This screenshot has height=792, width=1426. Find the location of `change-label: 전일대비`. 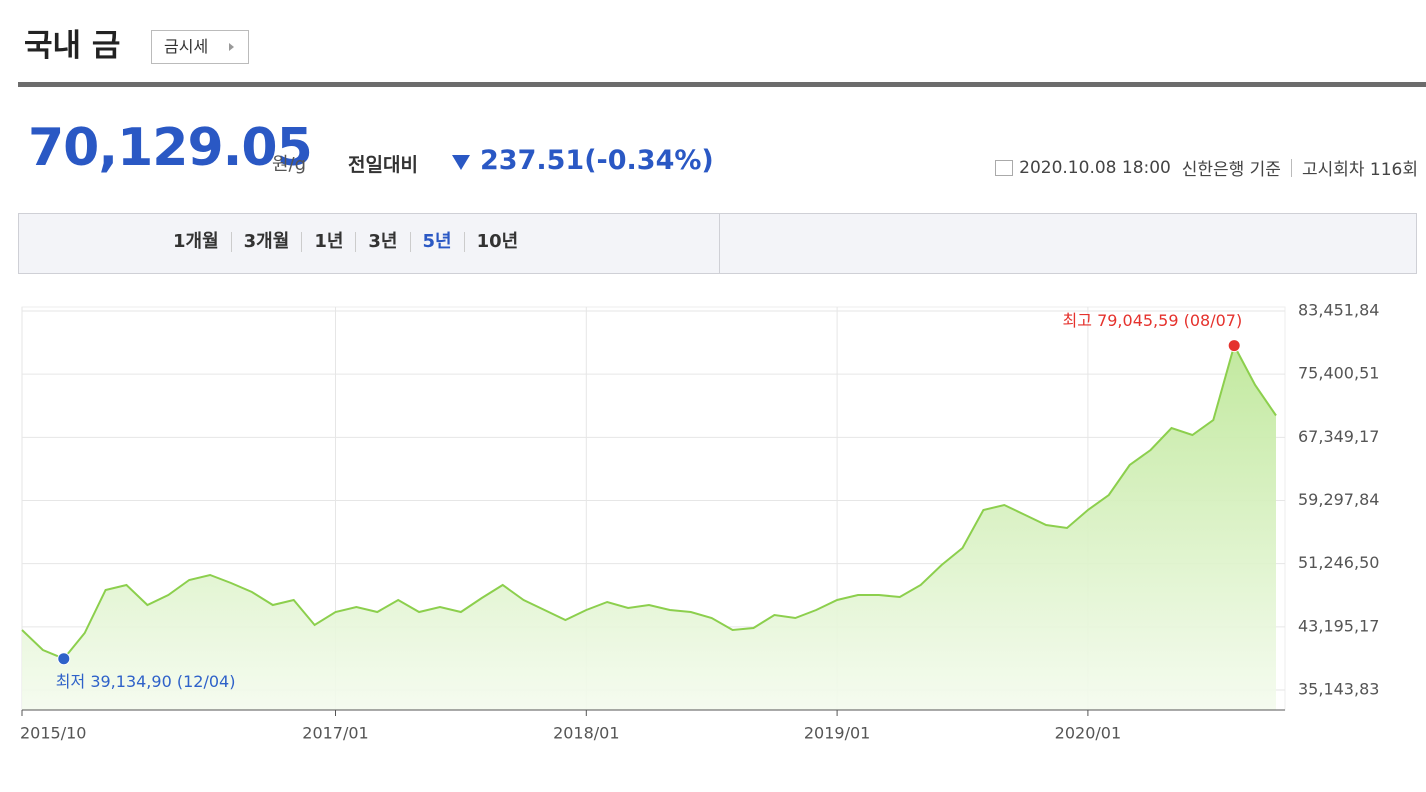

change-label: 전일대비 is located at coordinates (383, 165).